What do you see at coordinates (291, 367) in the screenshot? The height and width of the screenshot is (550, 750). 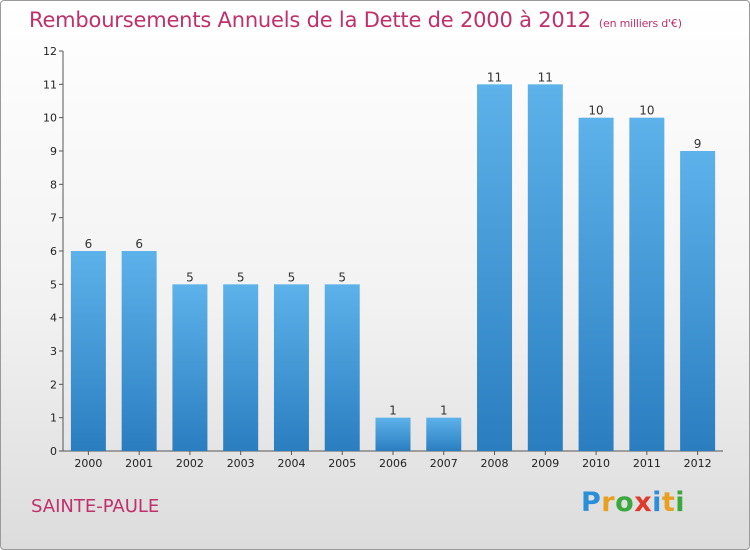 I see `bar-2004` at bounding box center [291, 367].